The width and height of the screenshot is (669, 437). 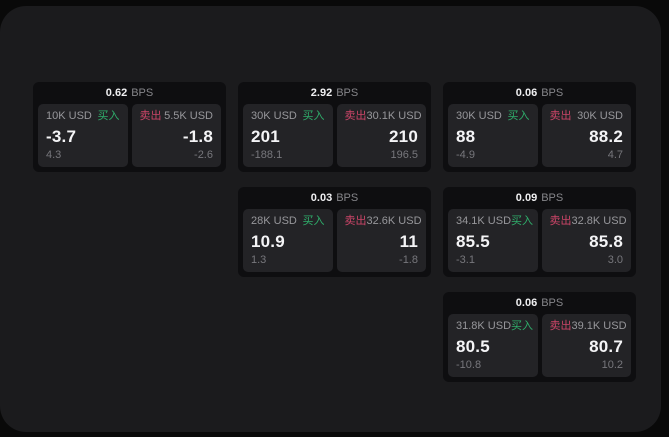 What do you see at coordinates (268, 241) in the screenshot?
I see `buy-price: 10.9` at bounding box center [268, 241].